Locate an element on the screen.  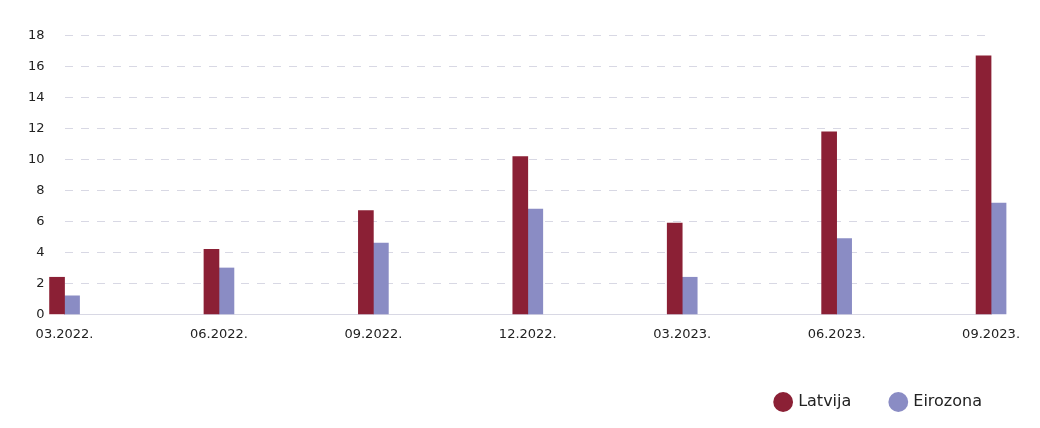
x-tick-label: 12.2022. is located at coordinates (527, 333).